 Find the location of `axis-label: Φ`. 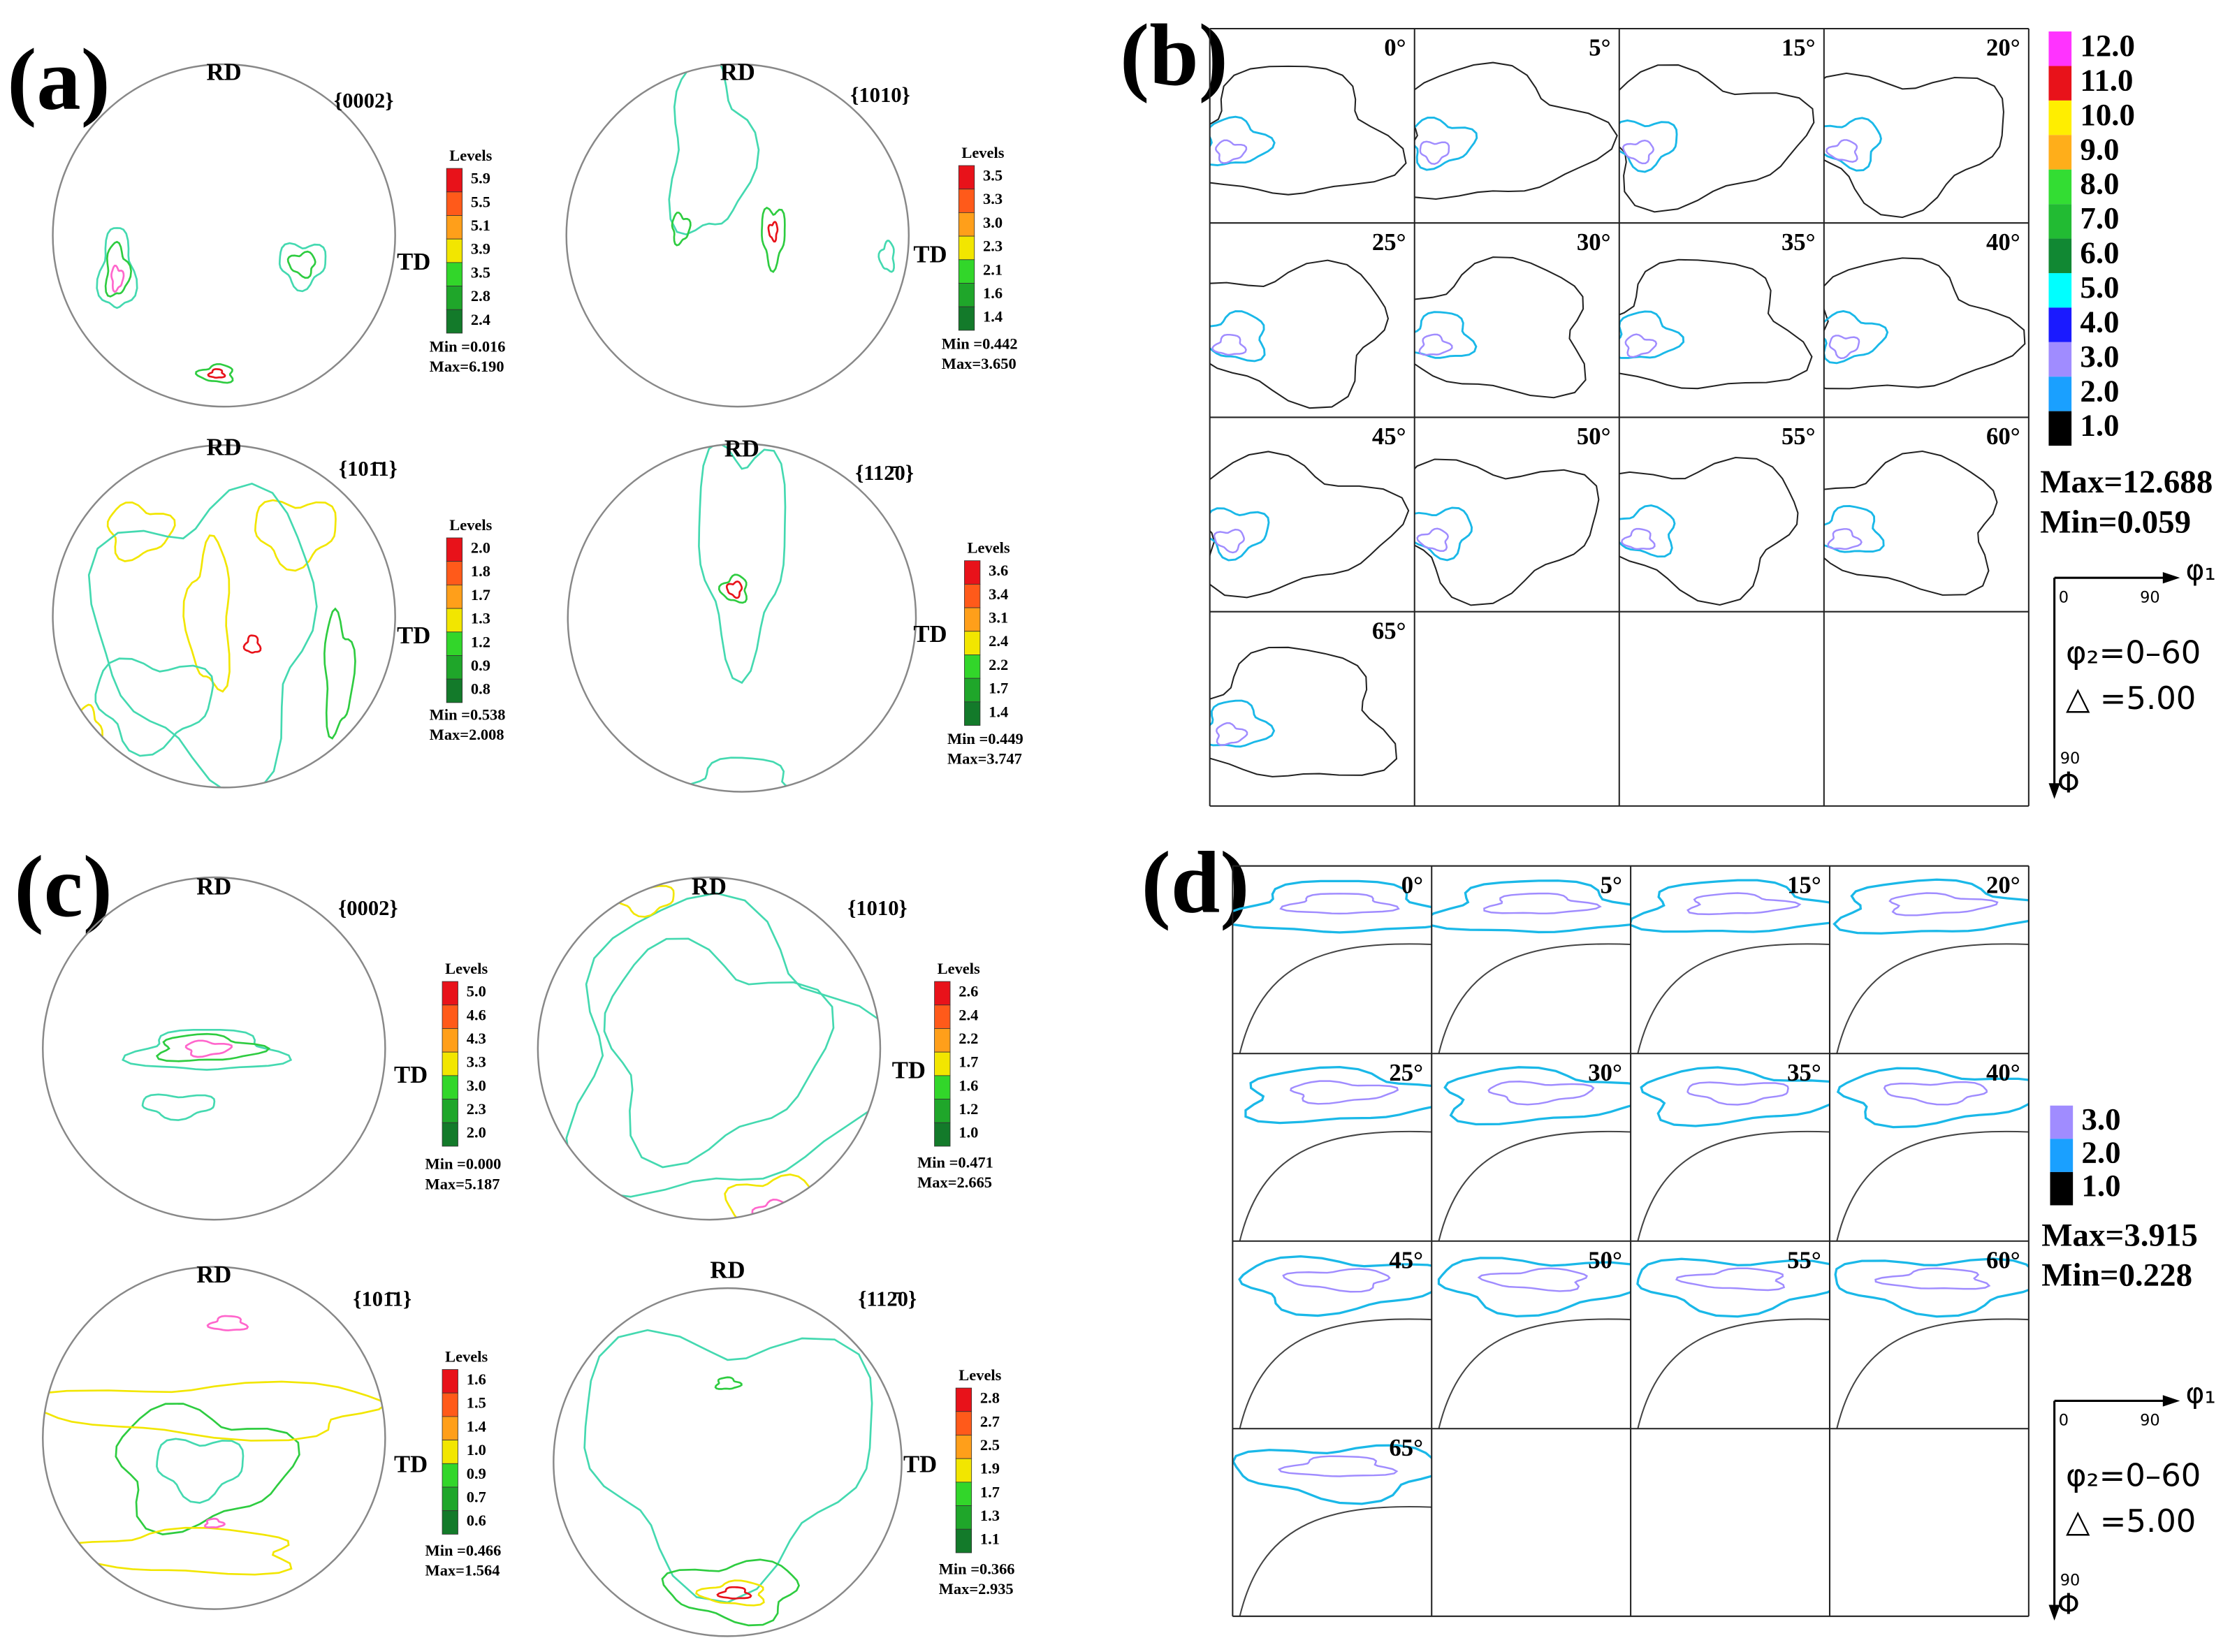

axis-label: Φ is located at coordinates (2068, 782).